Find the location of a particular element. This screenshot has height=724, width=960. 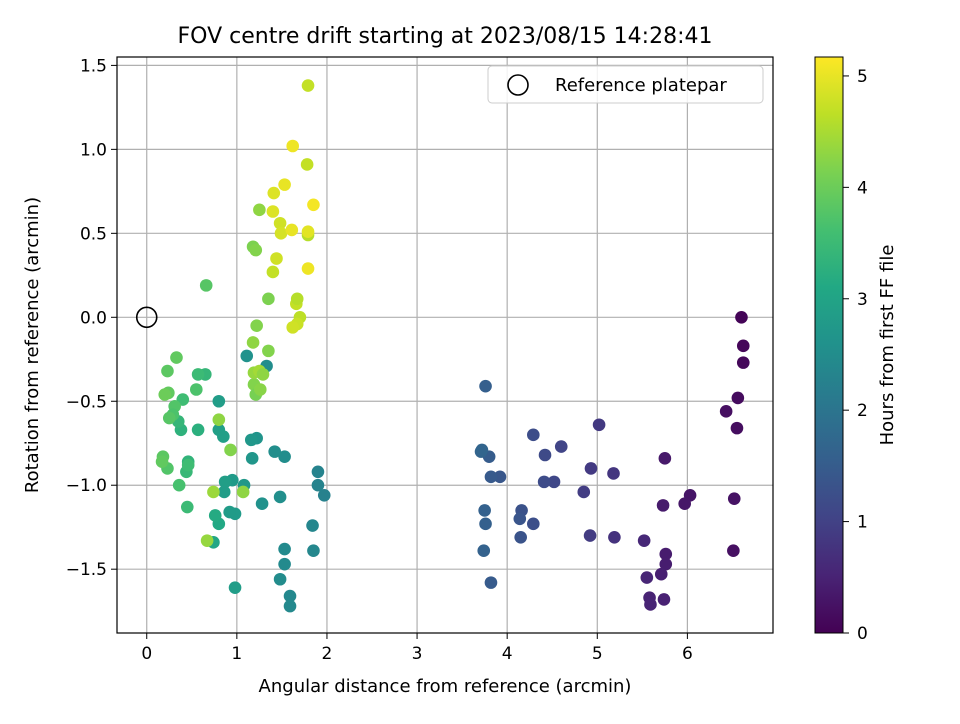

legend-box is located at coordinates (625, 84).